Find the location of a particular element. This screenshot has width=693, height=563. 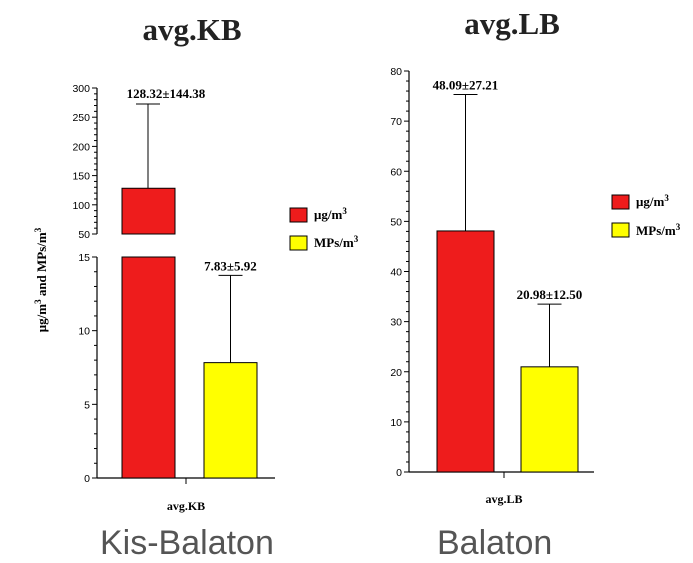

bar-ugm3 is located at coordinates (465, 351).